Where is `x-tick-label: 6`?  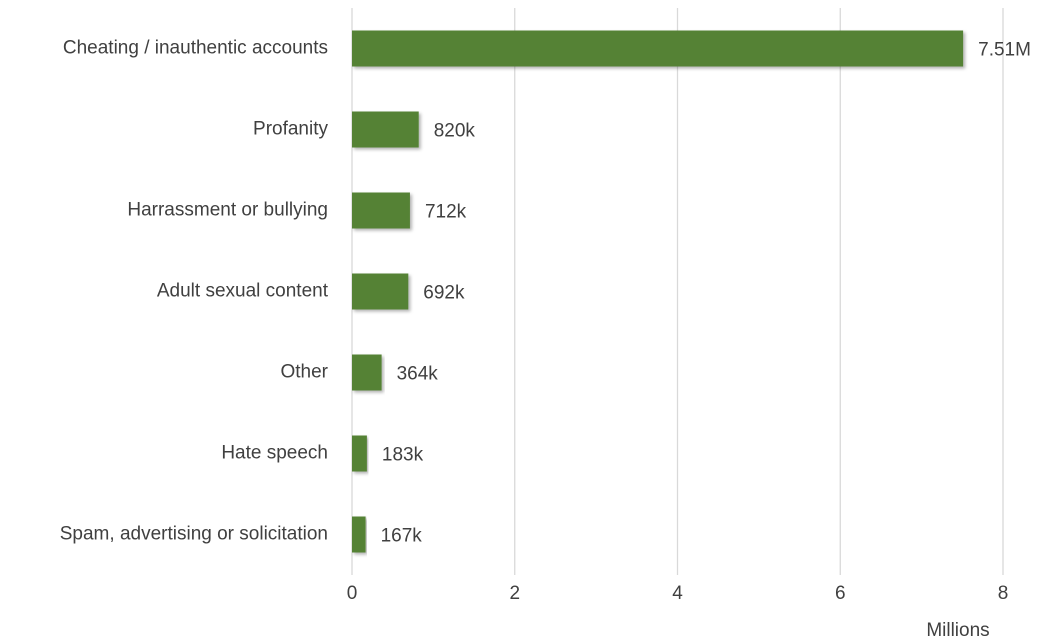 x-tick-label: 6 is located at coordinates (840, 593).